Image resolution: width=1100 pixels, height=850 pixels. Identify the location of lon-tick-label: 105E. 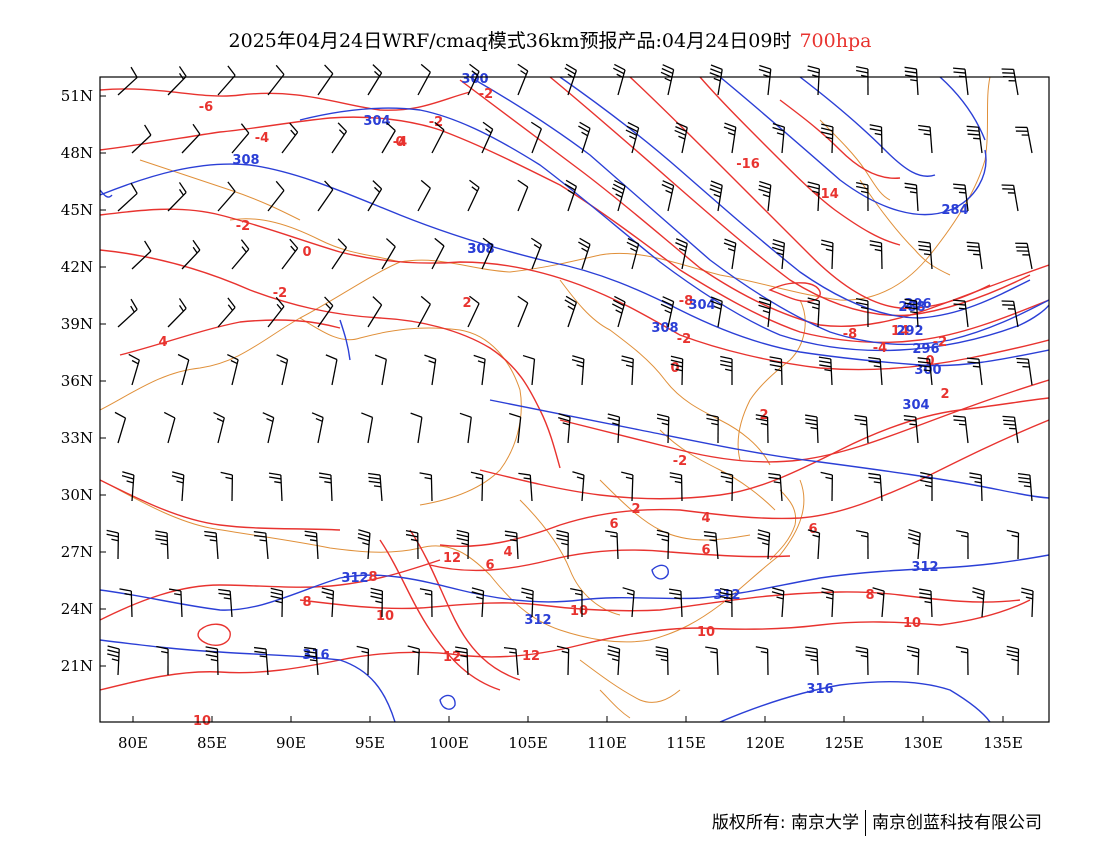
(528, 743).